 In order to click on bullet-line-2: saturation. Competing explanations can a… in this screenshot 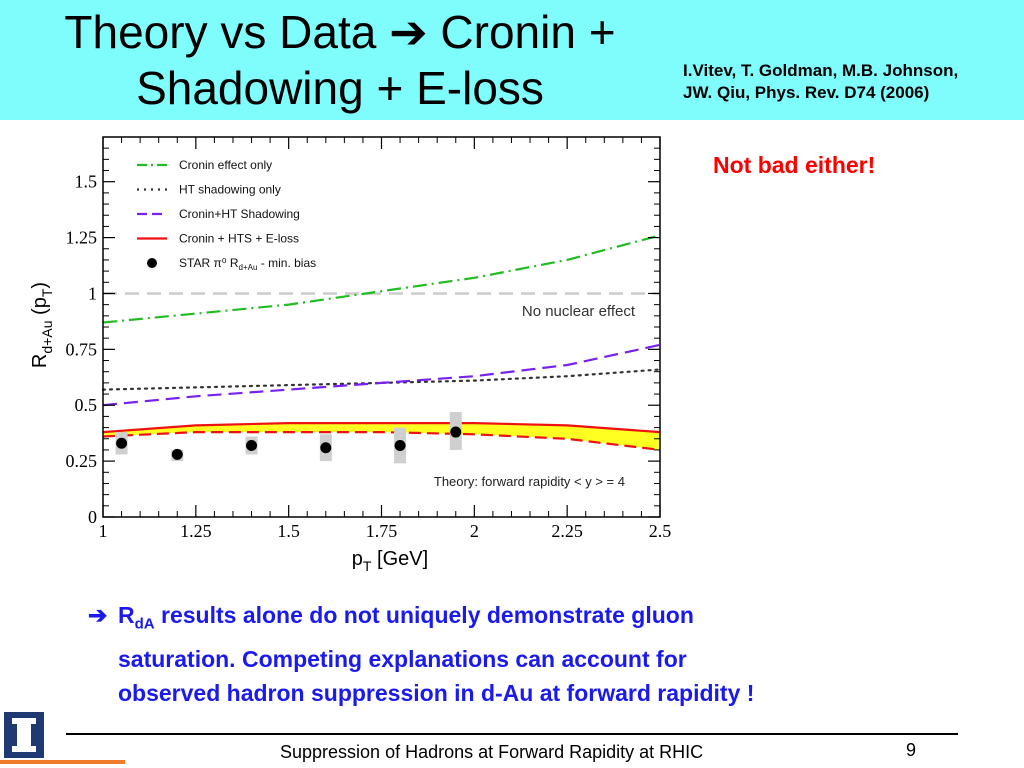, I will do `click(402, 658)`.